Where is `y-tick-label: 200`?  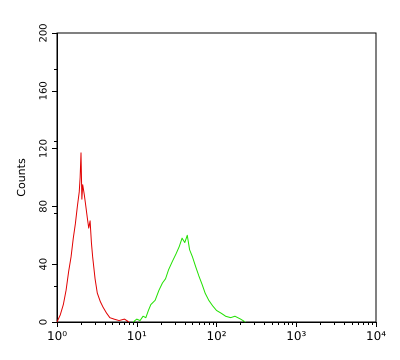 y-tick-label: 200 is located at coordinates (44, 33).